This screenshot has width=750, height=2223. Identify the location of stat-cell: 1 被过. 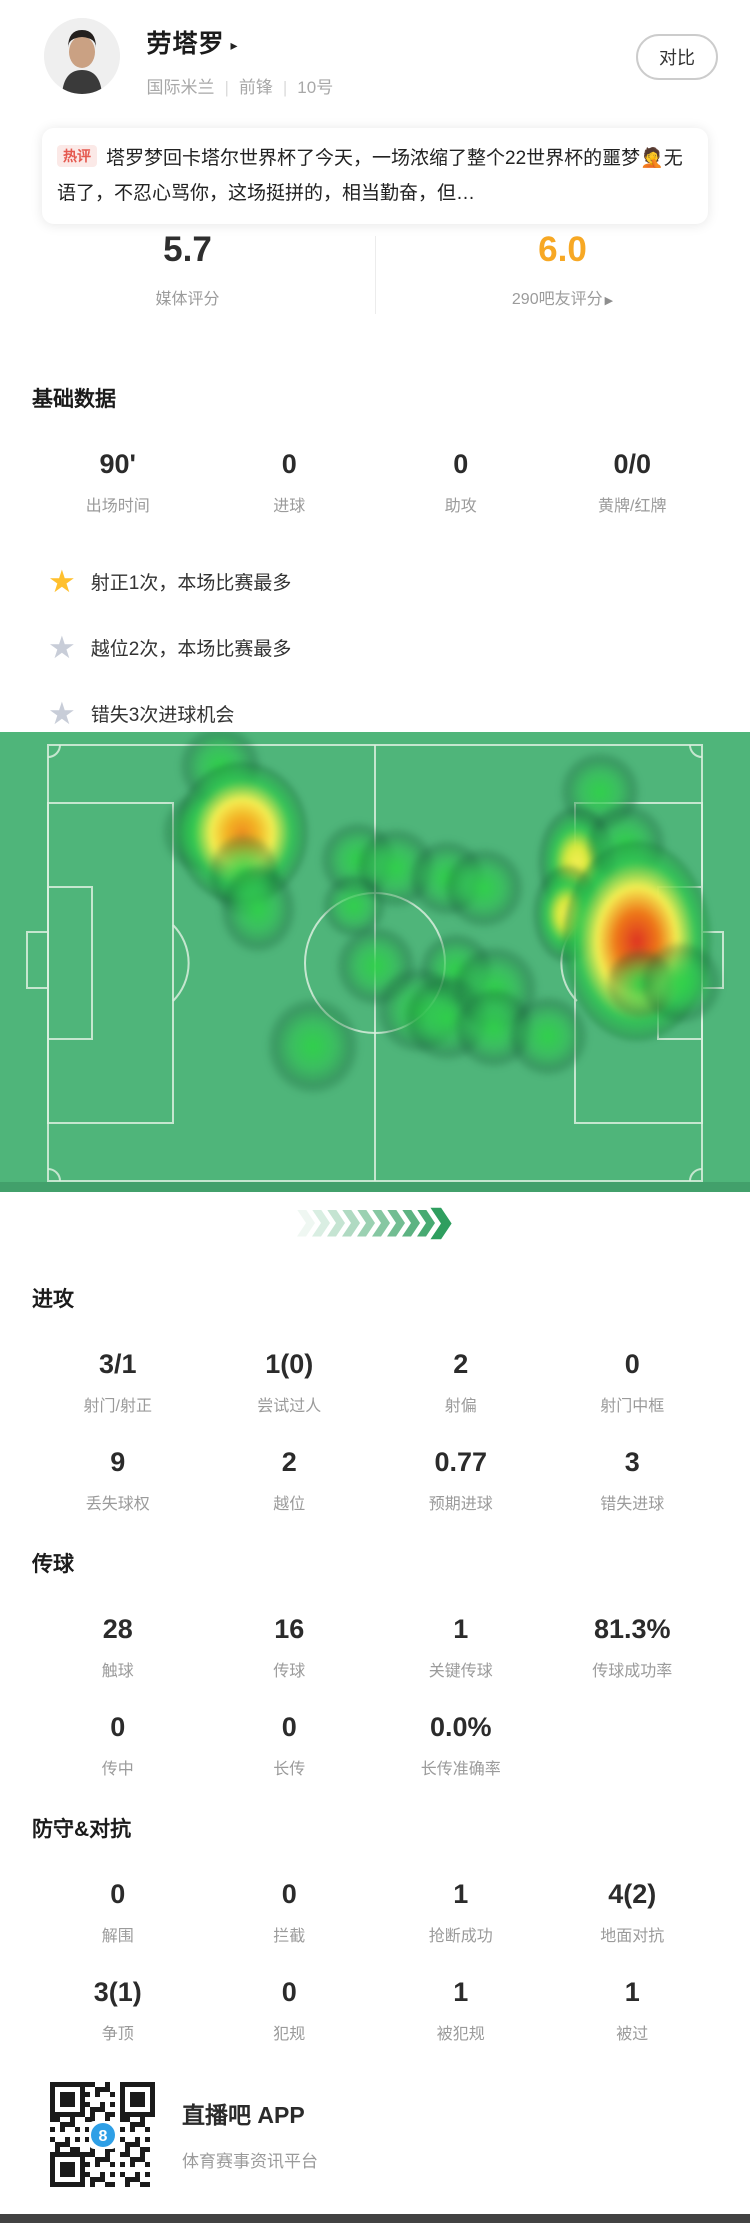
(633, 2010).